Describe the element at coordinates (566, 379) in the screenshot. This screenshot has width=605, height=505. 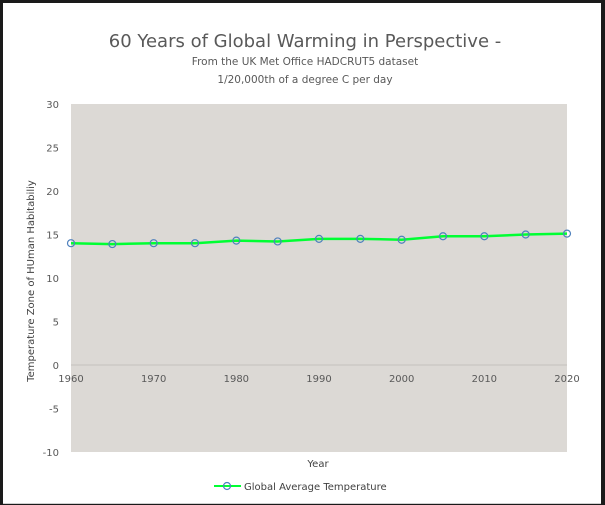
I see `x-tick-label: 2020` at that location.